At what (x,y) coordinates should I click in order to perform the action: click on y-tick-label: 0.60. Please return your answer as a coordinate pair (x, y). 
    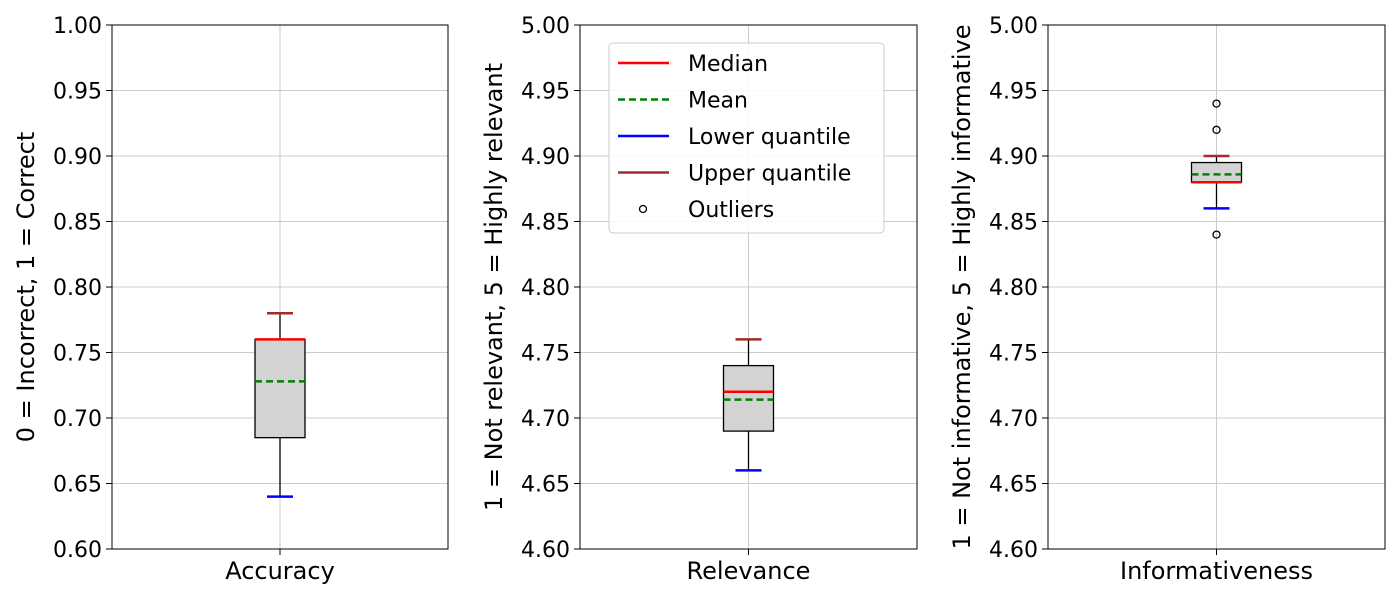
    Looking at the image, I should click on (77, 550).